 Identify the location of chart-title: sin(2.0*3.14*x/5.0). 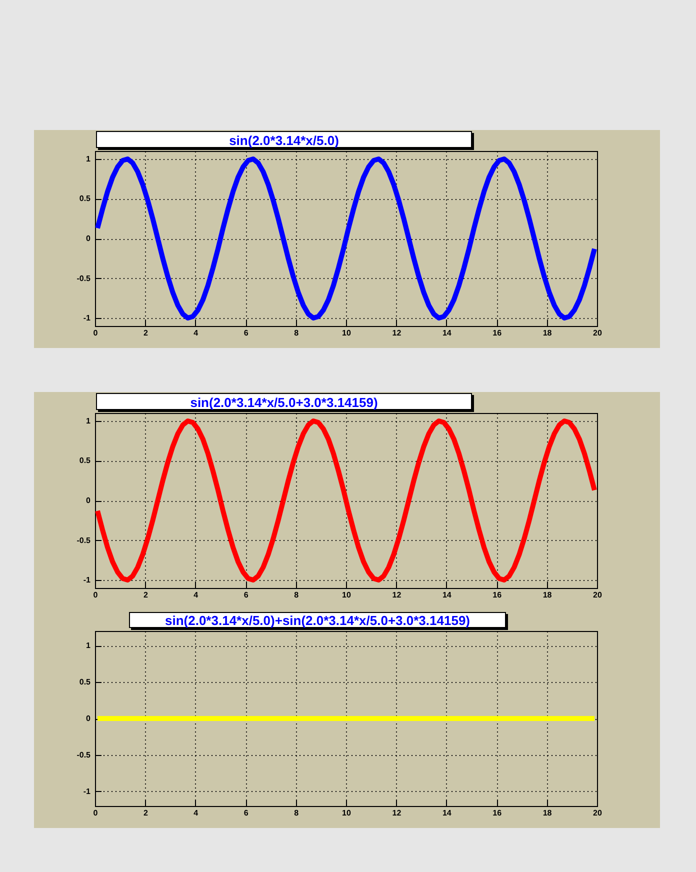
(284, 140).